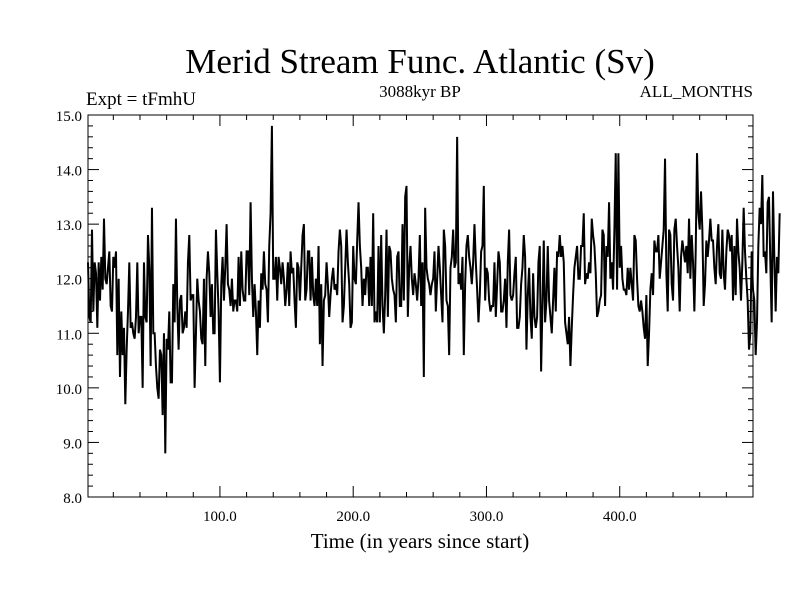  What do you see at coordinates (696, 91) in the screenshot?
I see `months-label: ALL_MONTHS` at bounding box center [696, 91].